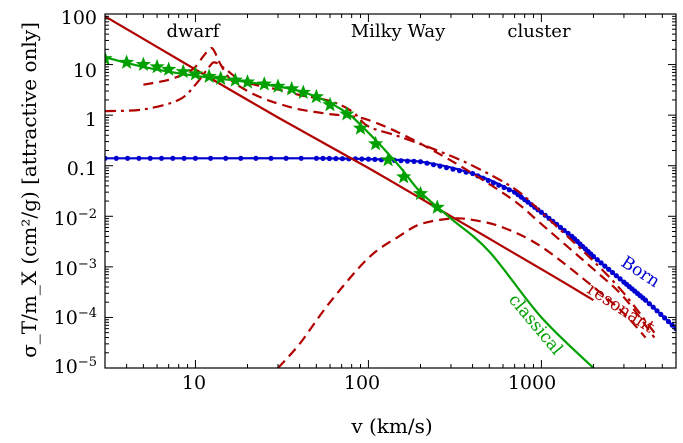 The height and width of the screenshot is (443, 683). Describe the element at coordinates (29, 190) in the screenshot. I see `y-axis-label: σ_T/m_X (cm²/g) [attractive only]` at that location.